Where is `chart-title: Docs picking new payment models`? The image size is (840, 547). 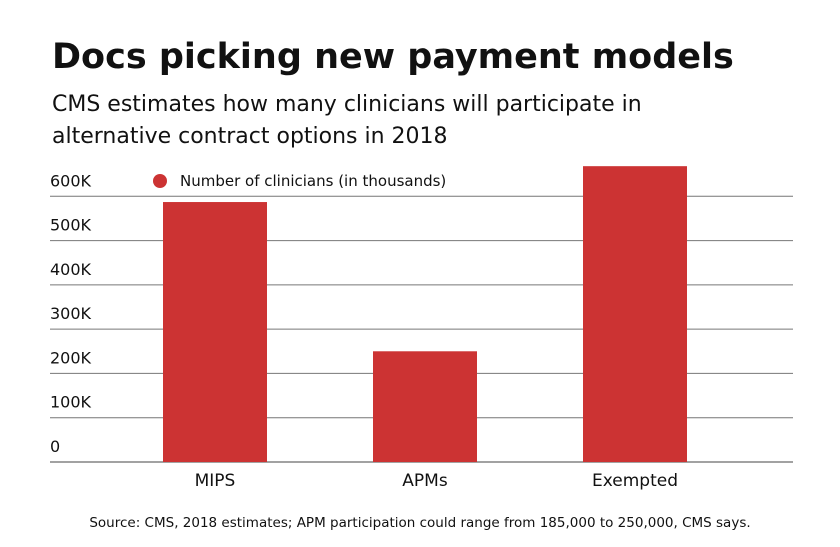
chart-title: Docs picking new payment models is located at coordinates (393, 57).